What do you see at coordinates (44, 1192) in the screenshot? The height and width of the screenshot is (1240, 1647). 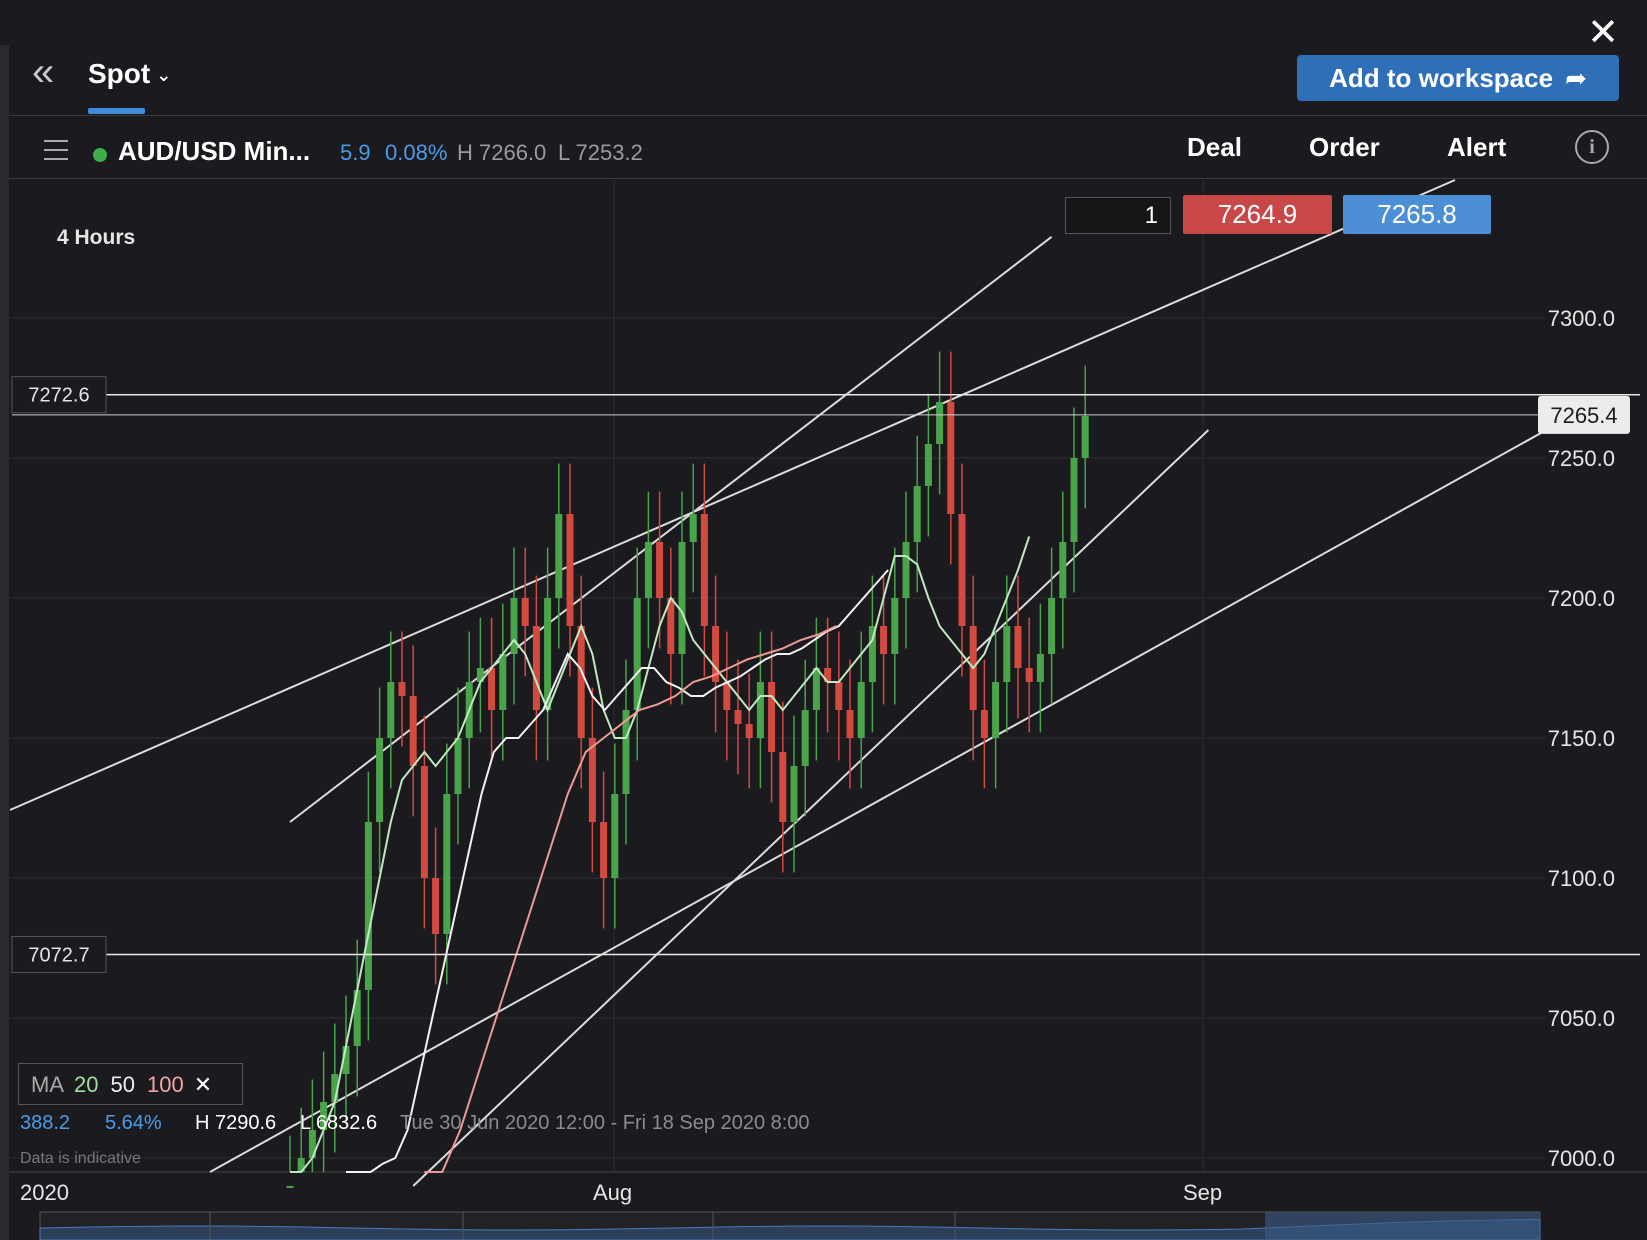 I see `x-tick-label: 2020` at bounding box center [44, 1192].